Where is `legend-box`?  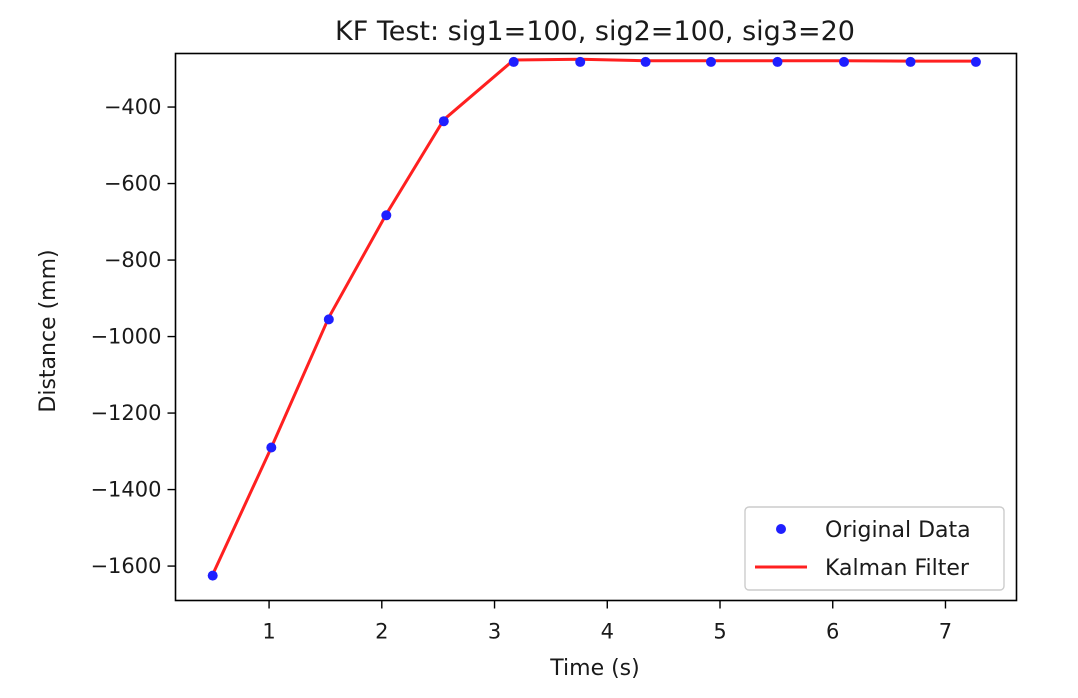 legend-box is located at coordinates (874, 548).